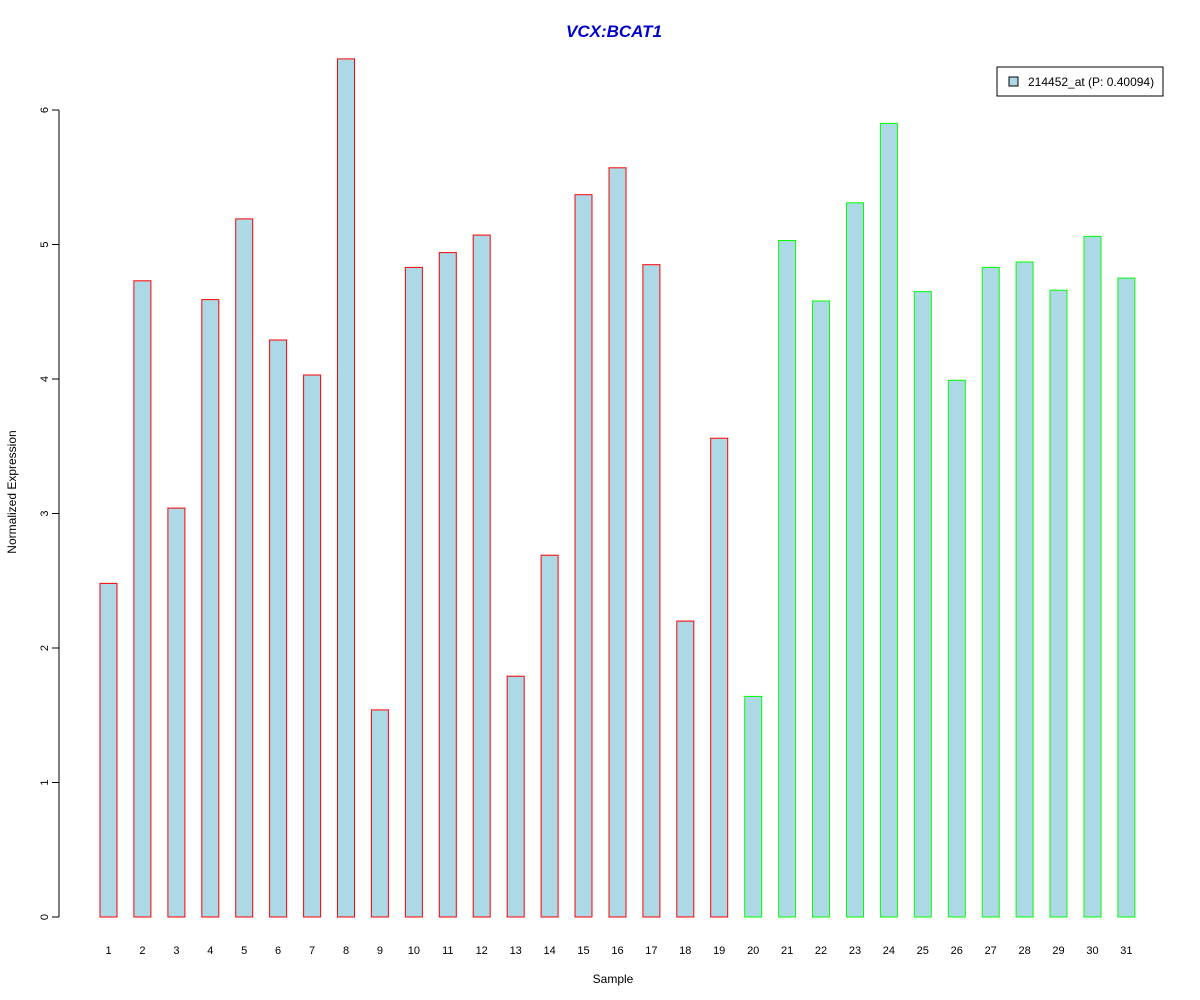  I want to click on x-tick-label: 10, so click(414, 951).